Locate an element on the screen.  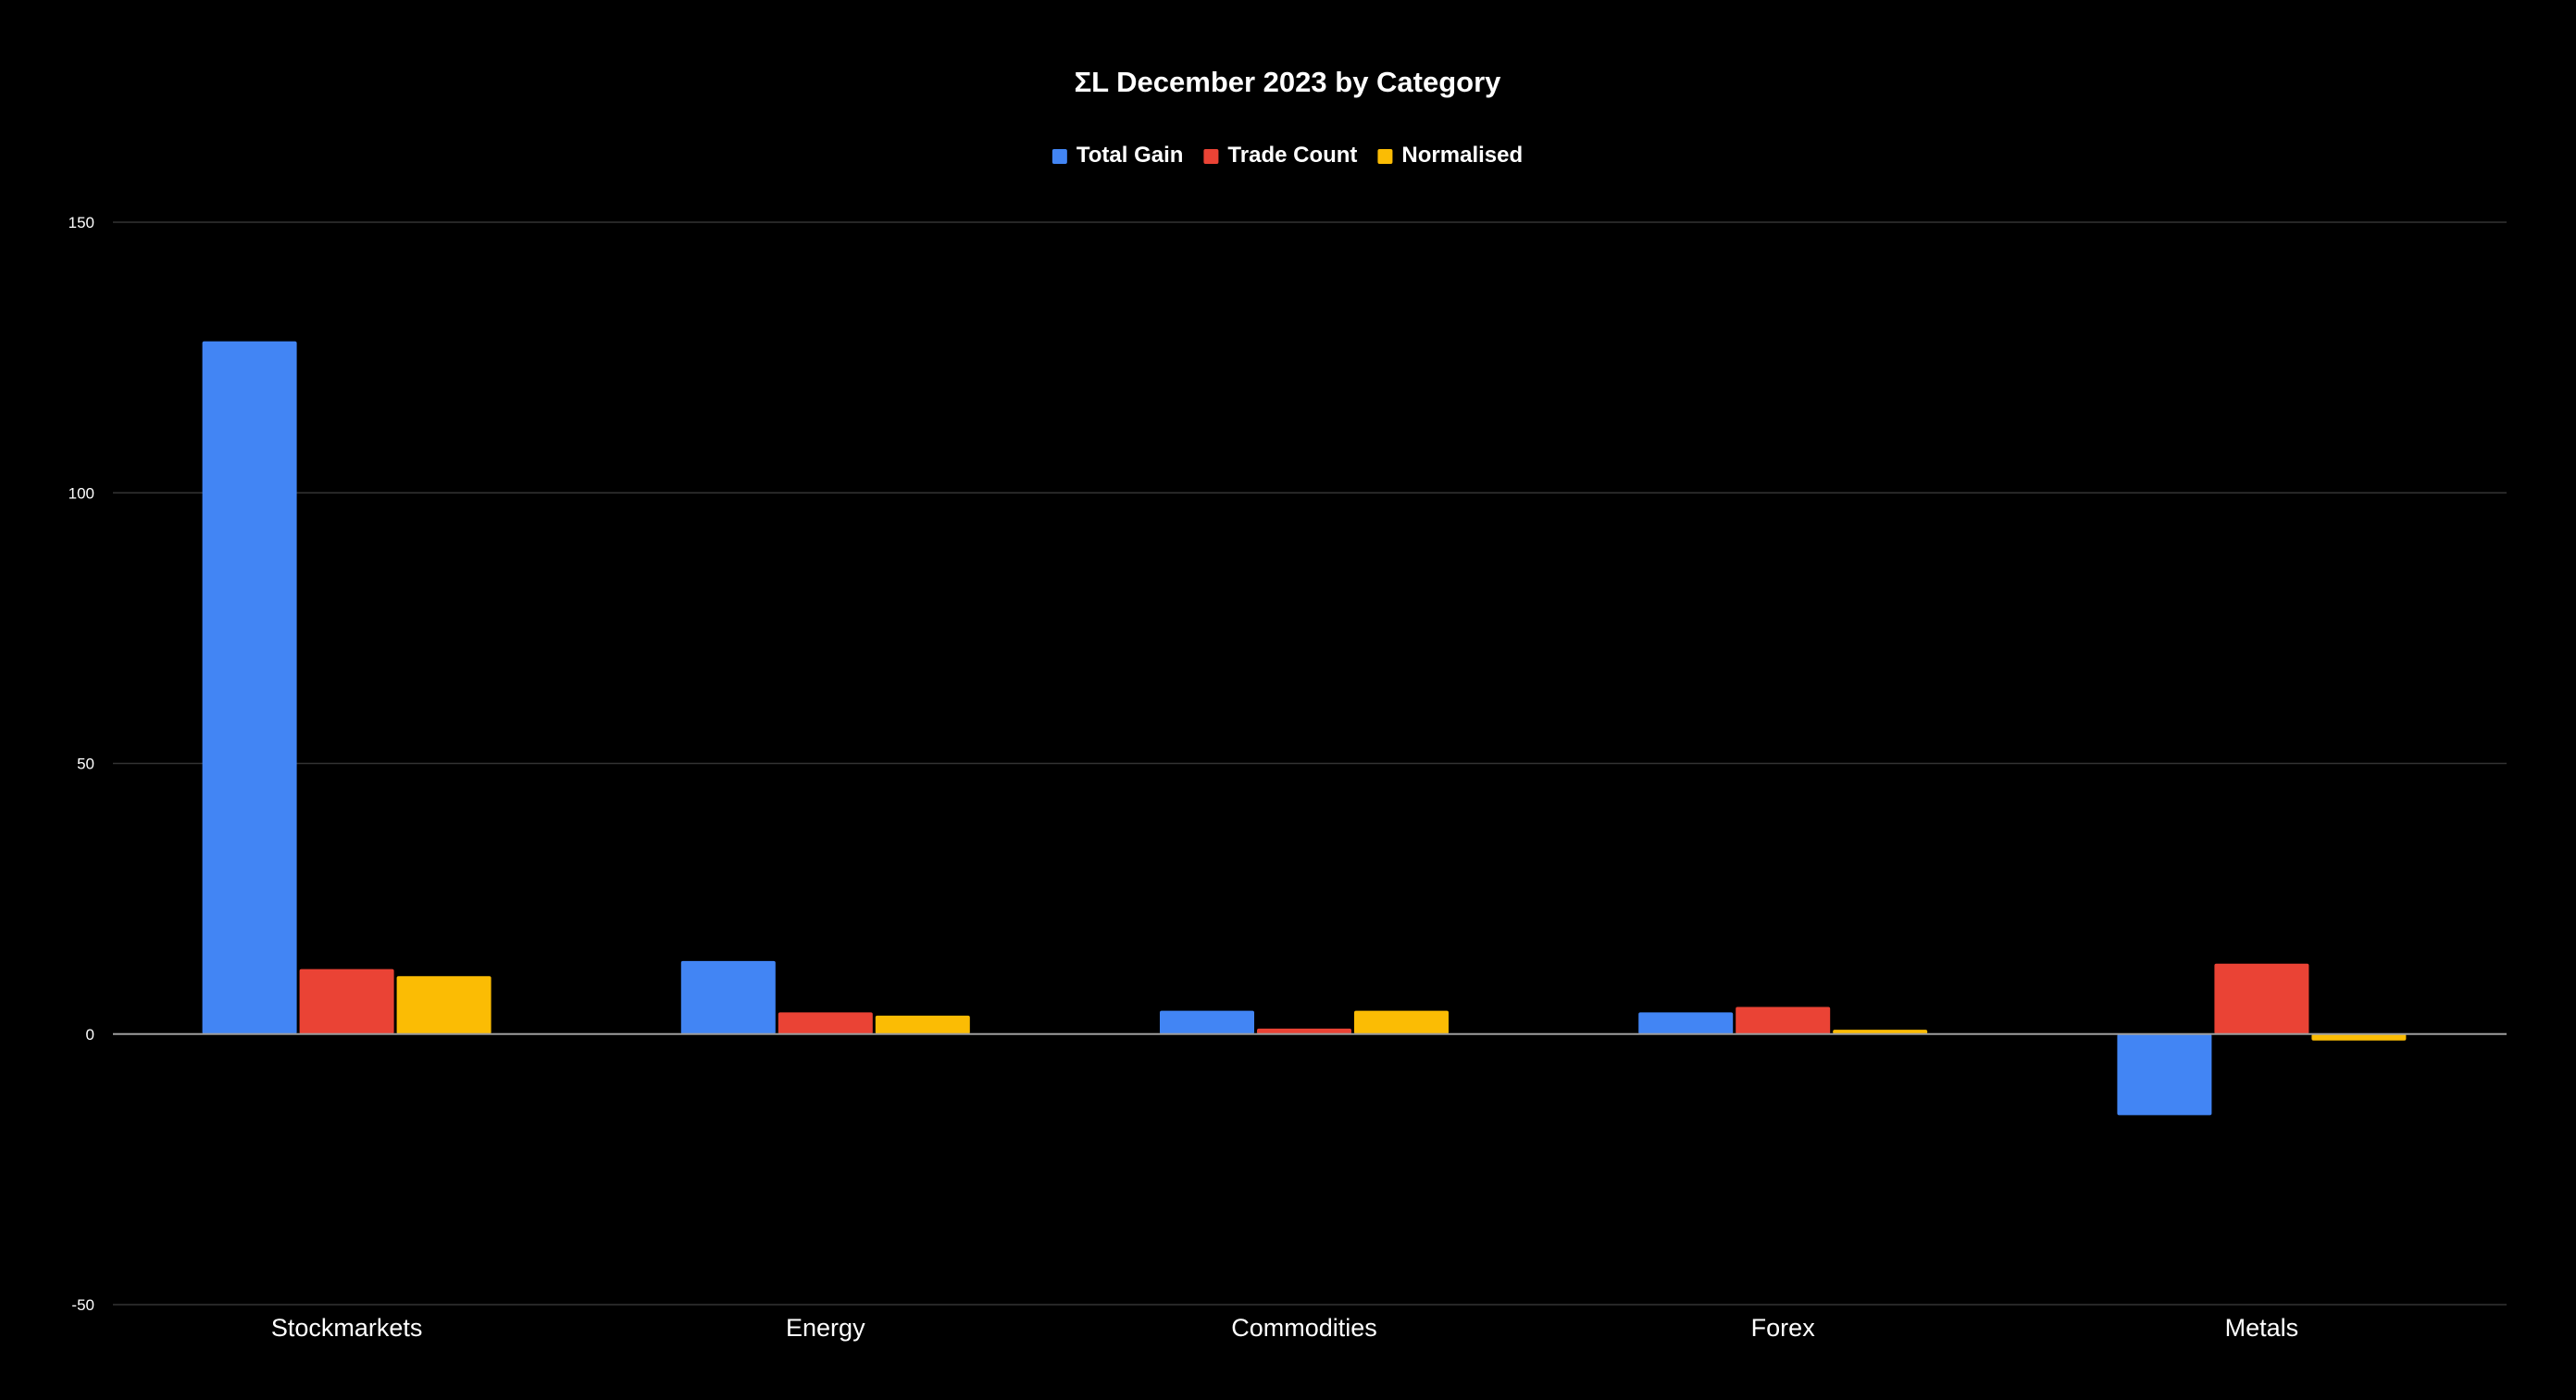
y-tick-label: 100 is located at coordinates (81, 493).